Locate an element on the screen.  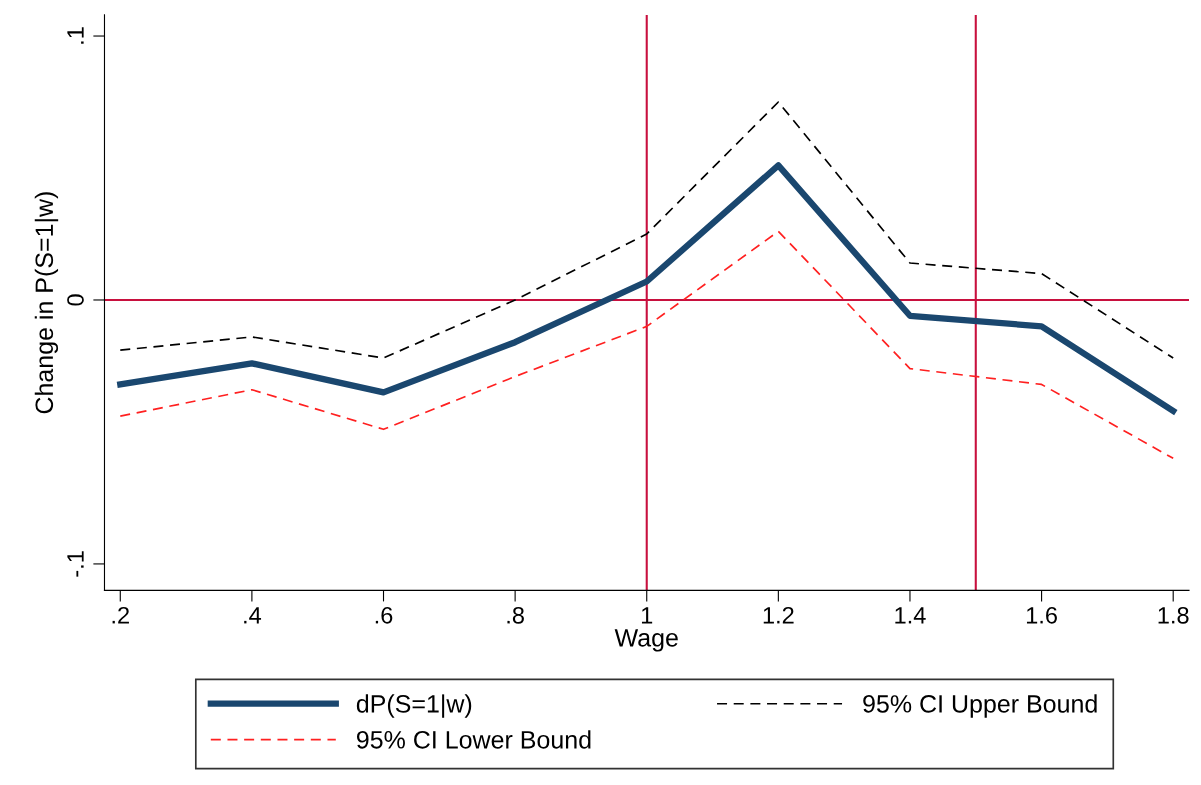
legend-label: dP(S=1|w) is located at coordinates (414, 706).